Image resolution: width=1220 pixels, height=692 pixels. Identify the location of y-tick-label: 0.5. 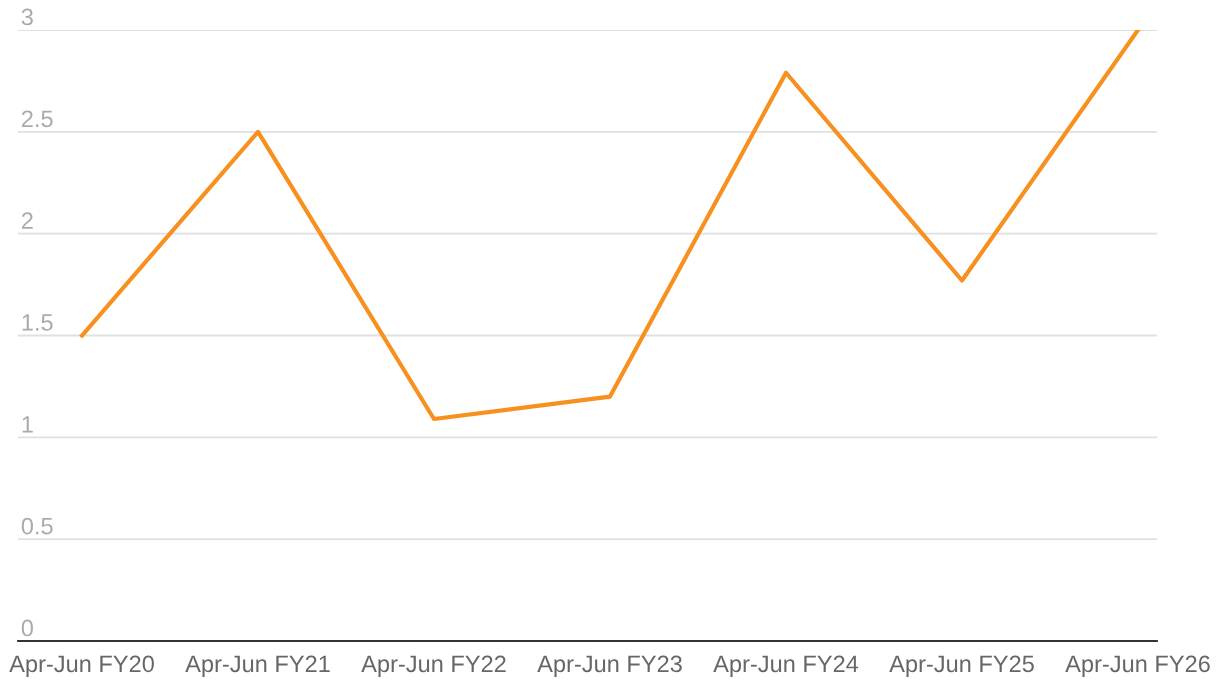
(37, 526).